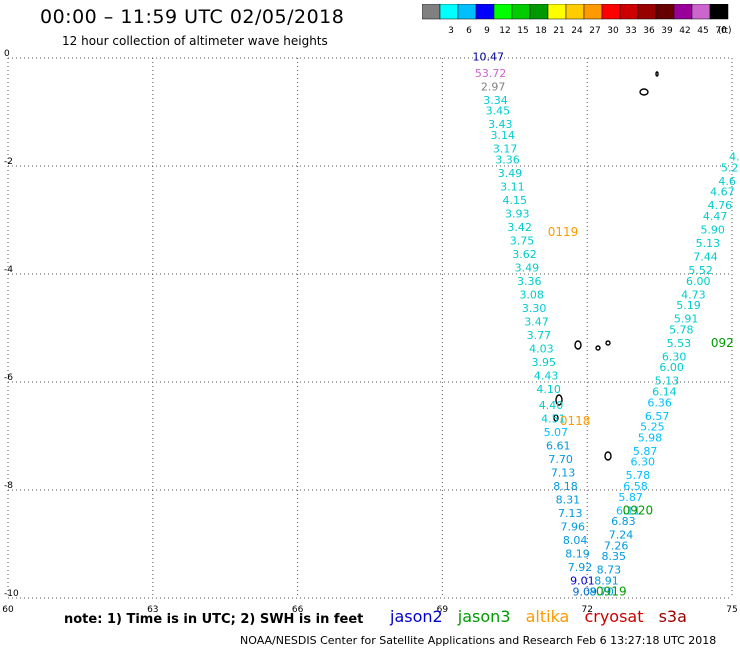 The height and width of the screenshot is (650, 740). Describe the element at coordinates (722, 192) in the screenshot. I see `wave-height-value: 4.67` at that location.